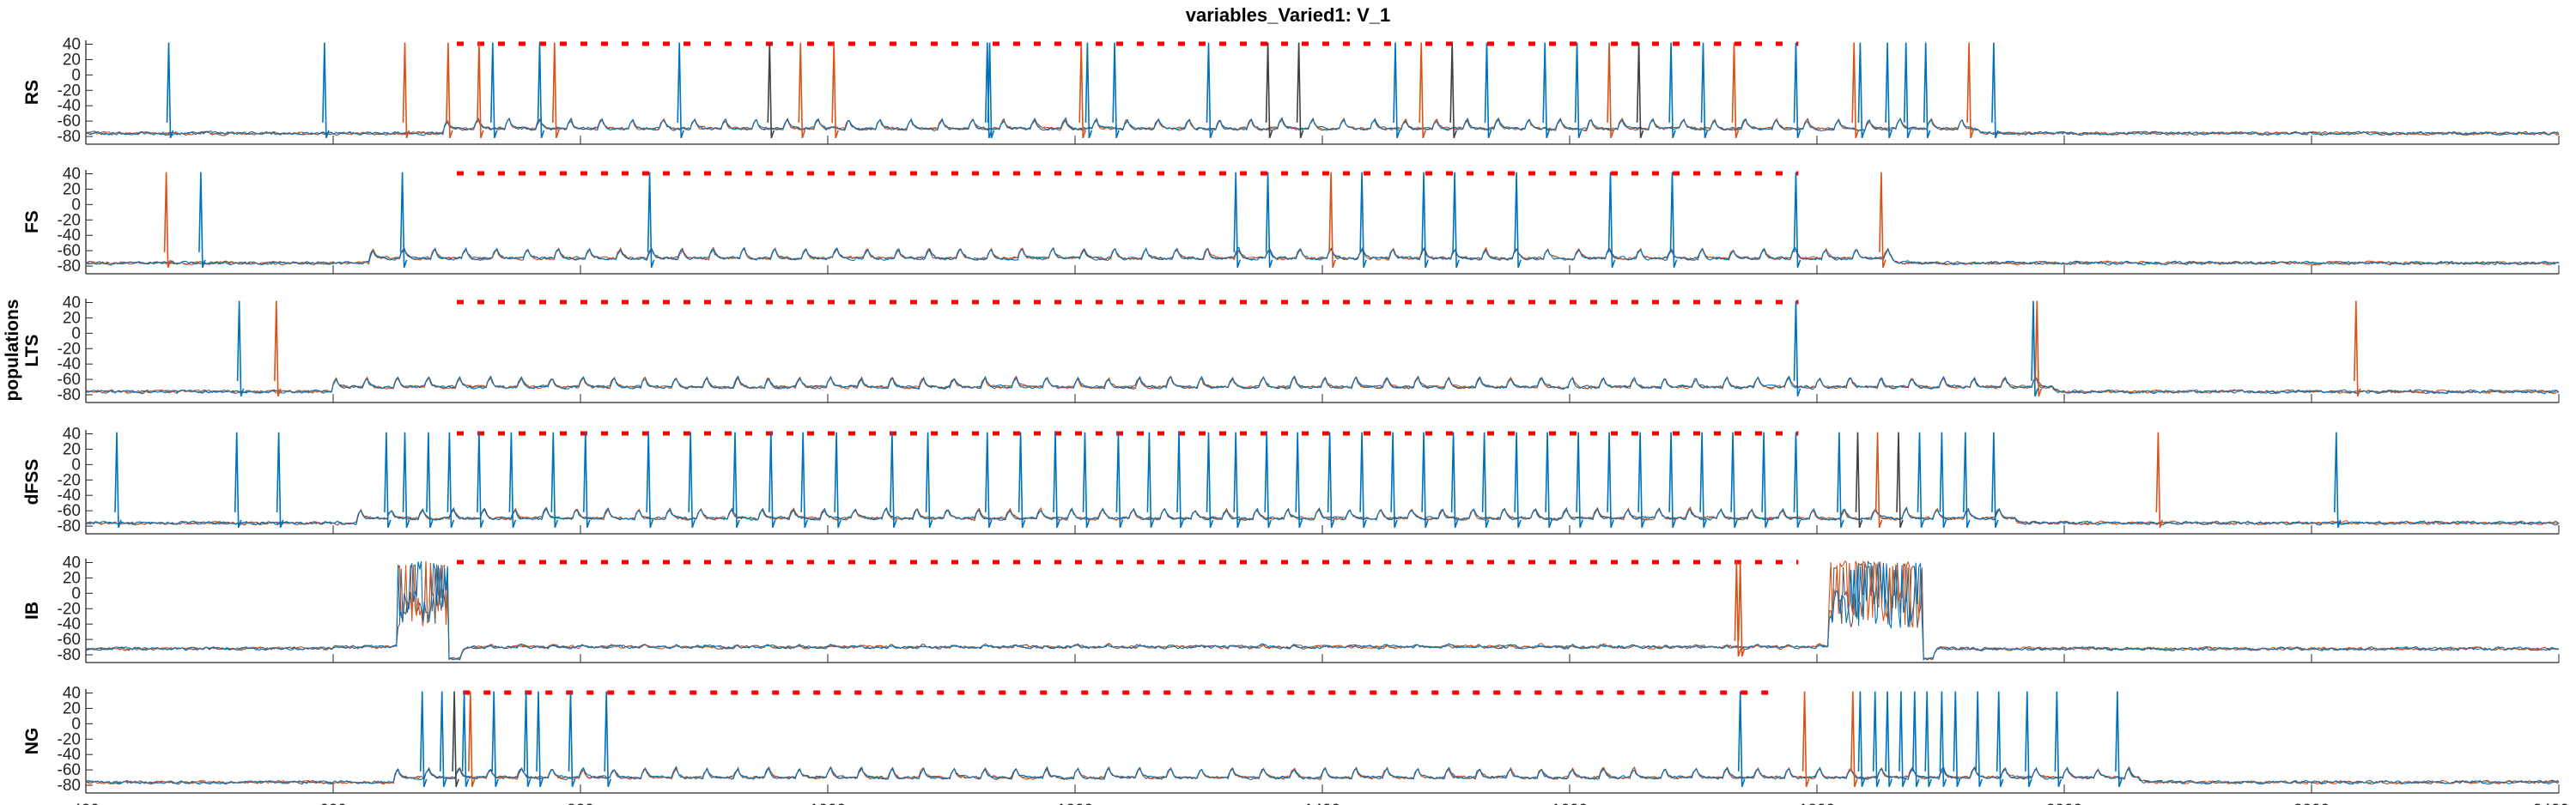  I want to click on x-tick-label: 800, so click(580, 803).